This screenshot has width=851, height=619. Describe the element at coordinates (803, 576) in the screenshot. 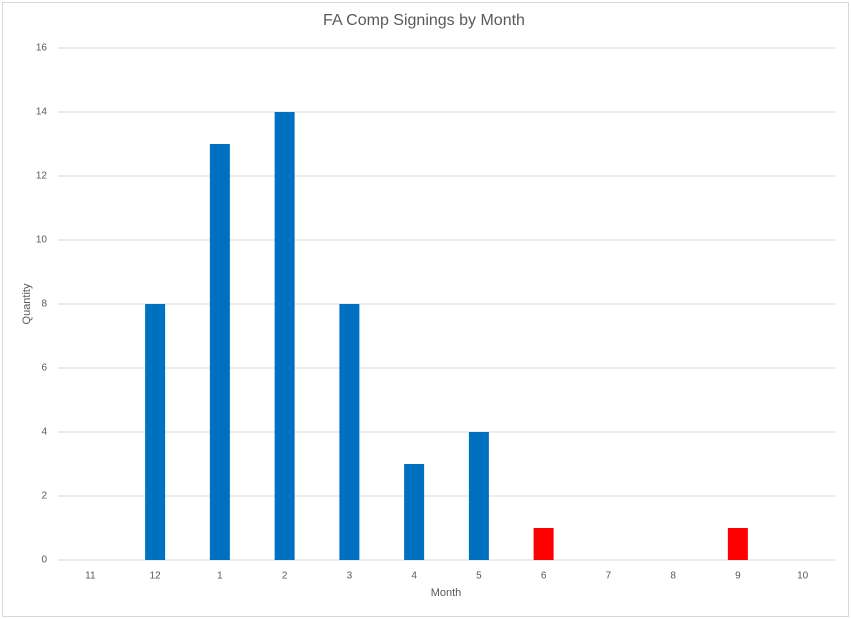

I see `x-tick-label: 10` at that location.